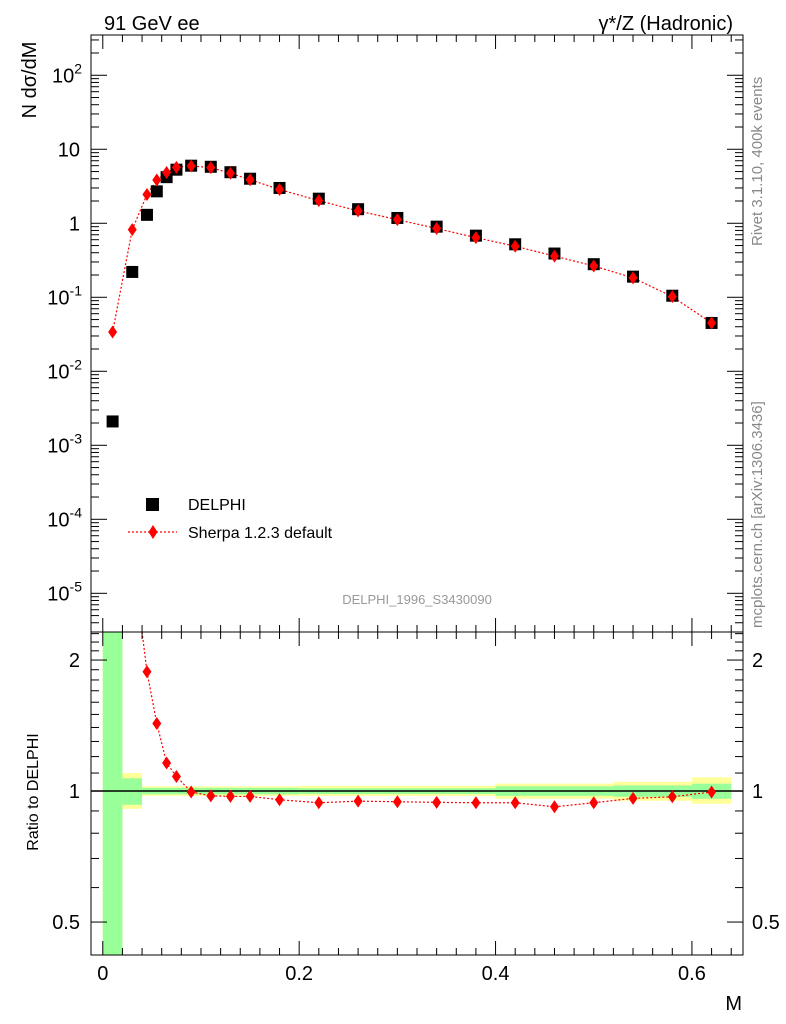 This screenshot has width=786, height=1024. Describe the element at coordinates (74, 792) in the screenshot. I see `ratio-y-tick-label-left: 1` at that location.